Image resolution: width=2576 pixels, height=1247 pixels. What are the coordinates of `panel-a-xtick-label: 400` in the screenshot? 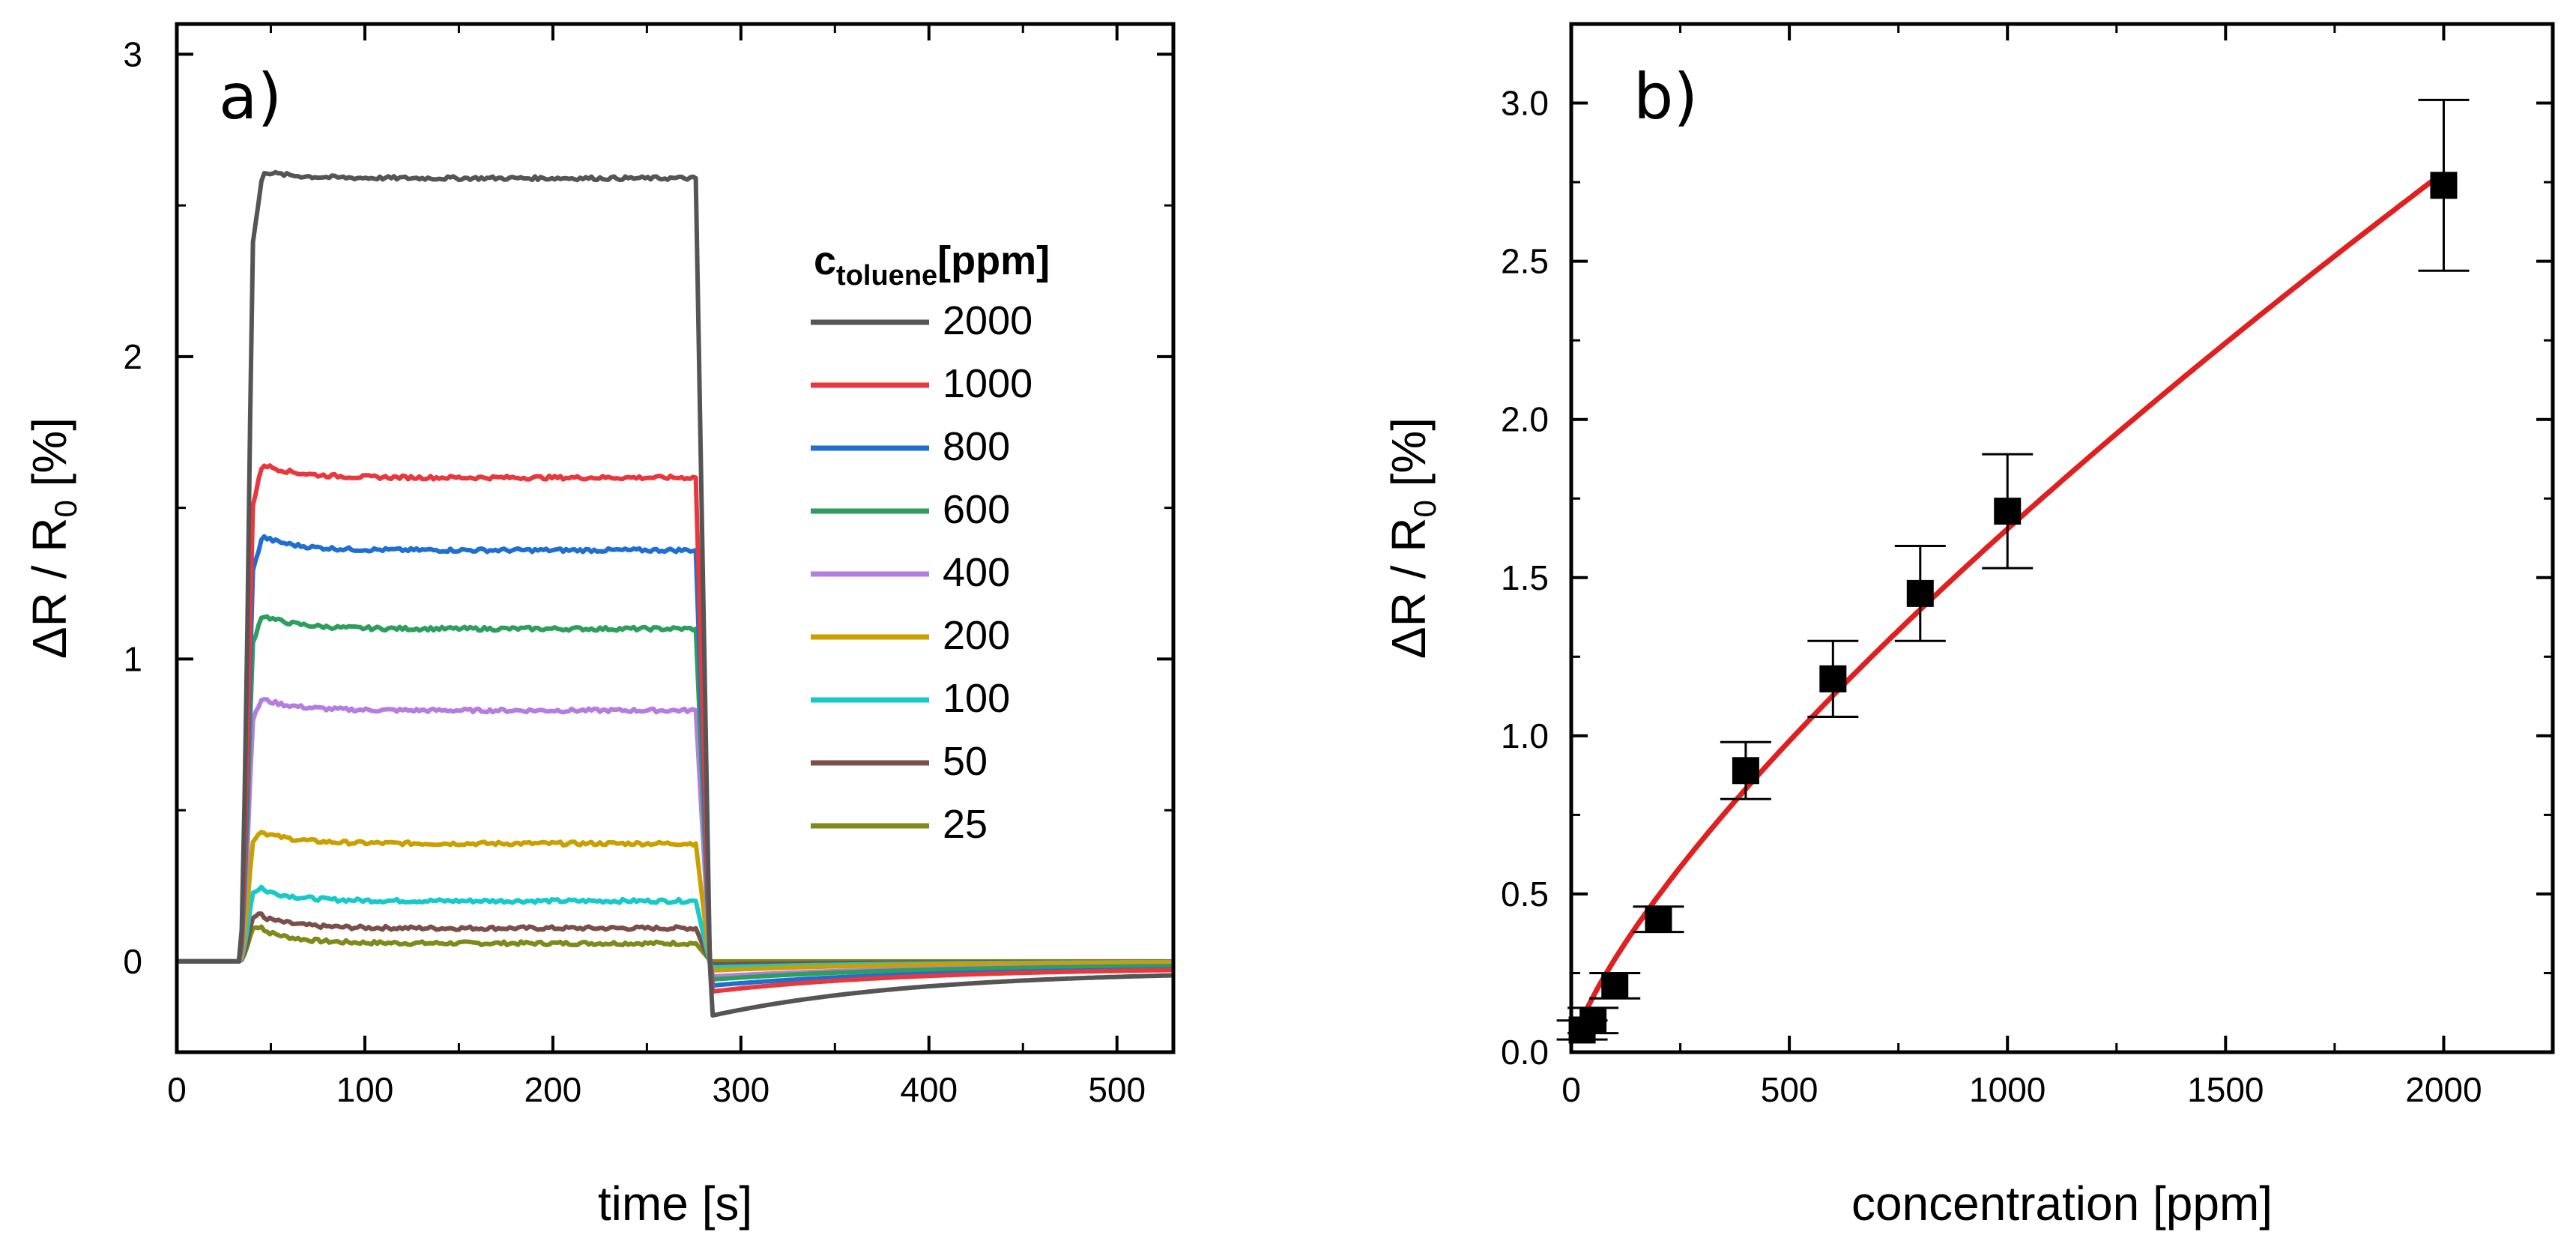 It's located at (929, 1089).